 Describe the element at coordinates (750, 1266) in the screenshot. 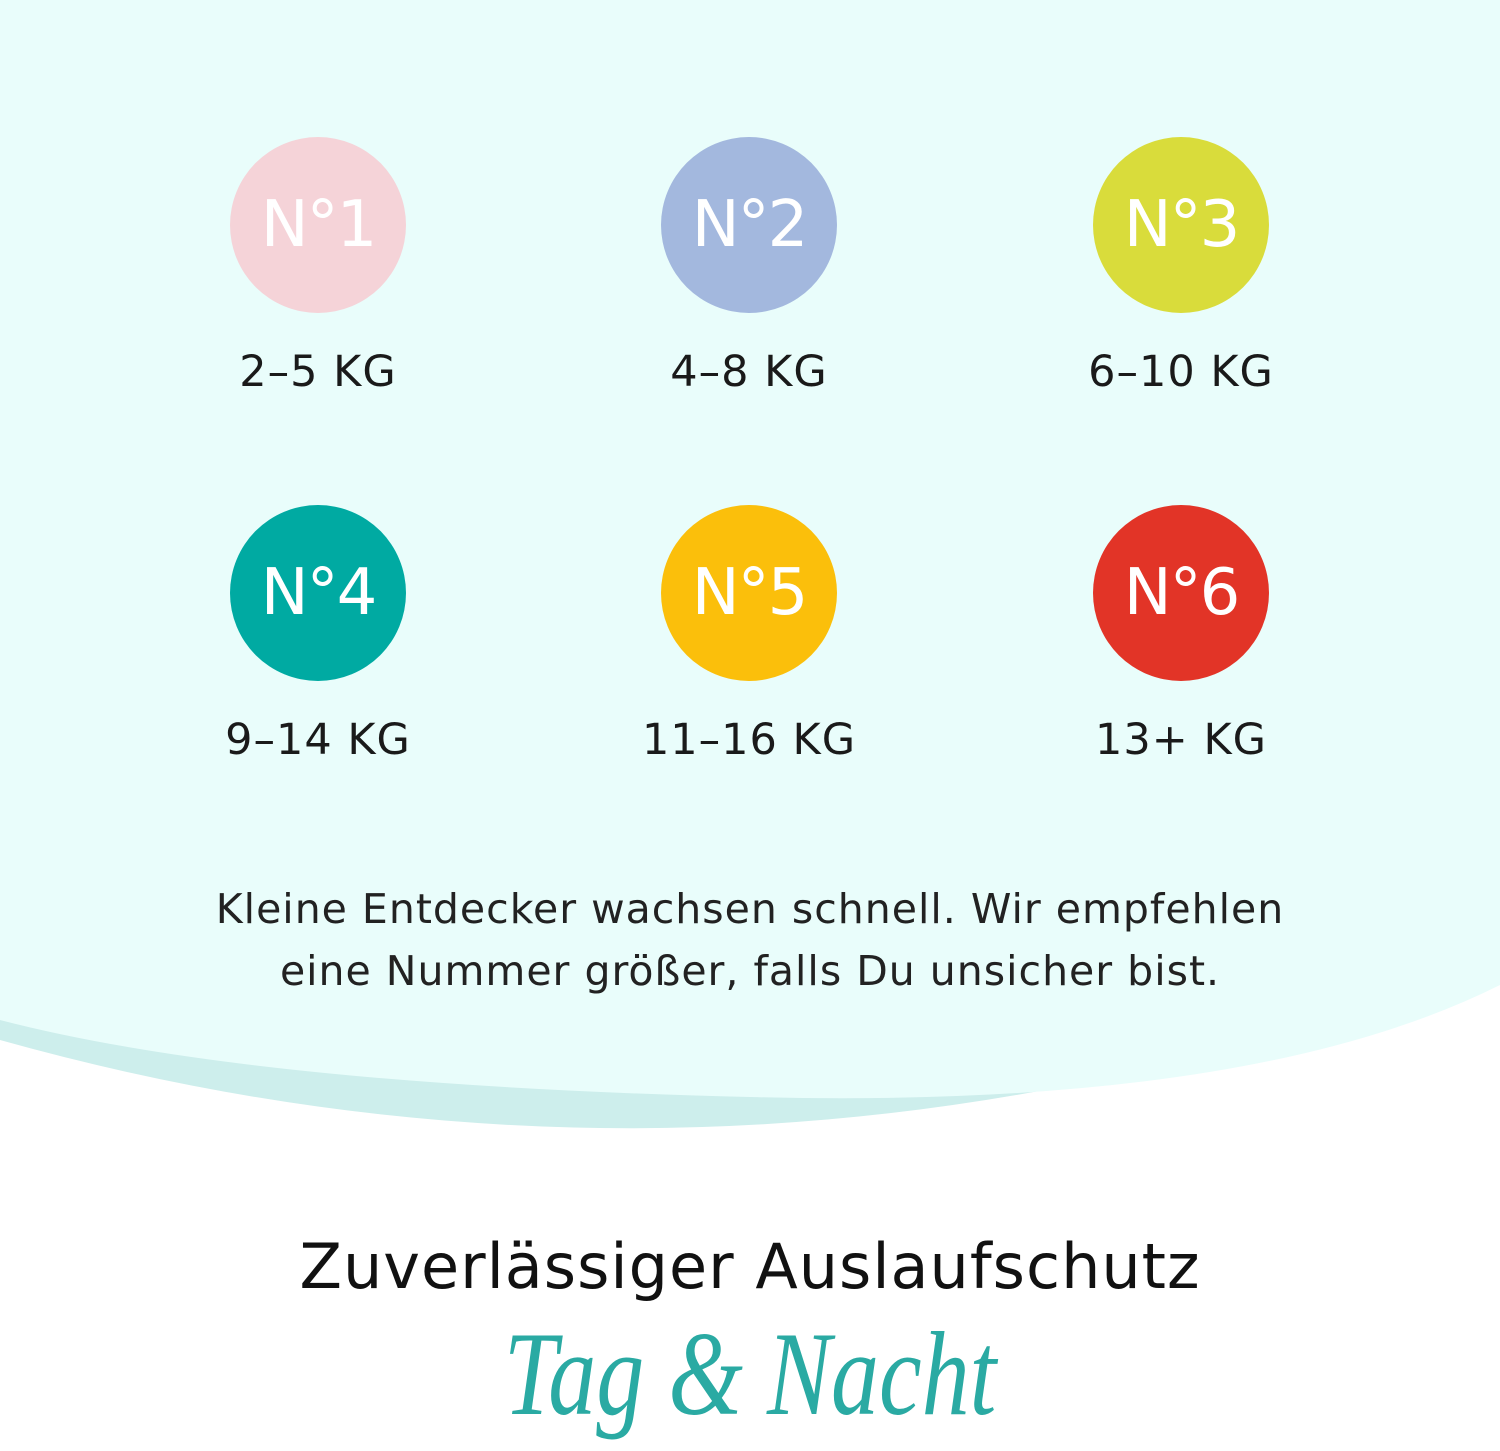

I see `headline: Zuverlässiger Auslaufschutz` at that location.